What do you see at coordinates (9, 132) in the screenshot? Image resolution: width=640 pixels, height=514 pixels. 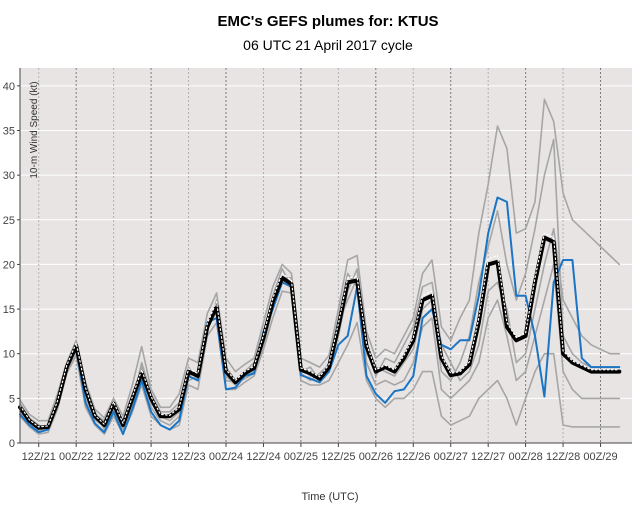 I see `y-tick-label: 35` at bounding box center [9, 132].